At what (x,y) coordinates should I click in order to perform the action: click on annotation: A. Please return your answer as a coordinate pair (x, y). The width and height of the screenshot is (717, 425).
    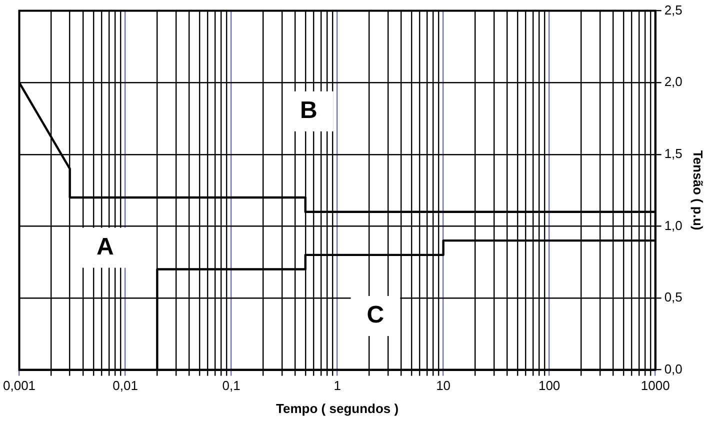
    Looking at the image, I should click on (105, 246).